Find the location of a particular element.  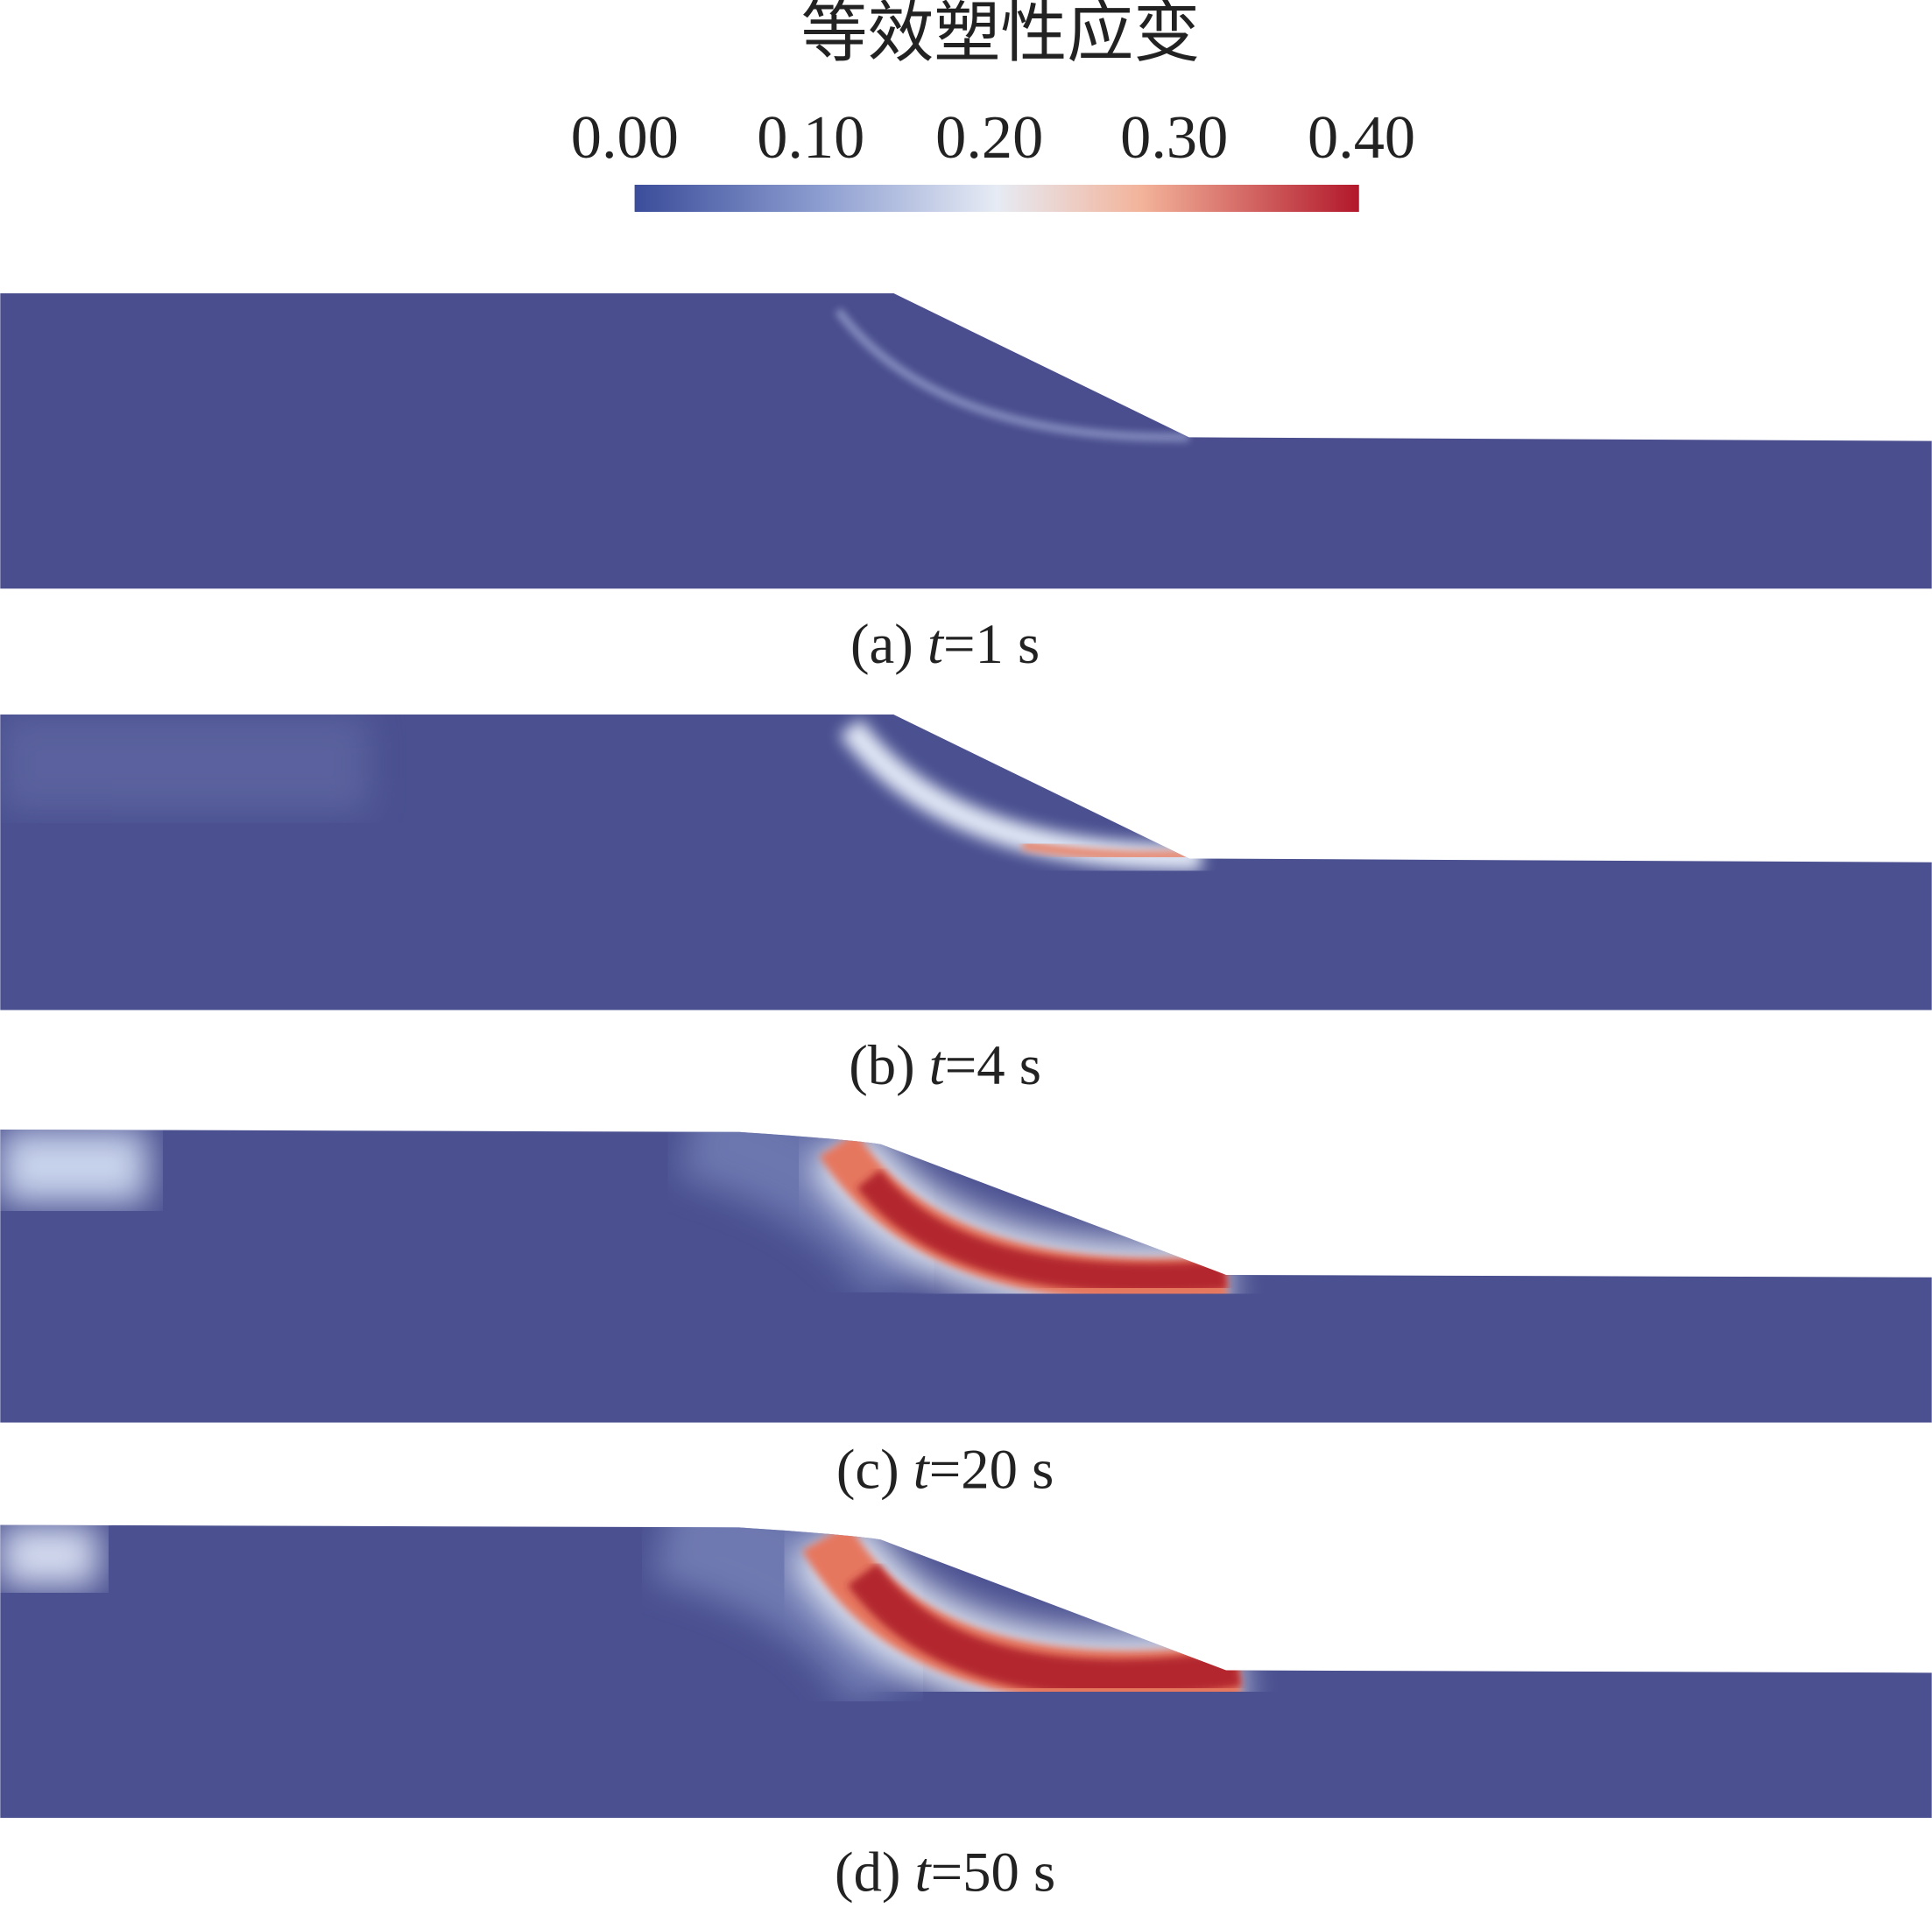

colorbar-tick: 0.00 is located at coordinates (625, 138).